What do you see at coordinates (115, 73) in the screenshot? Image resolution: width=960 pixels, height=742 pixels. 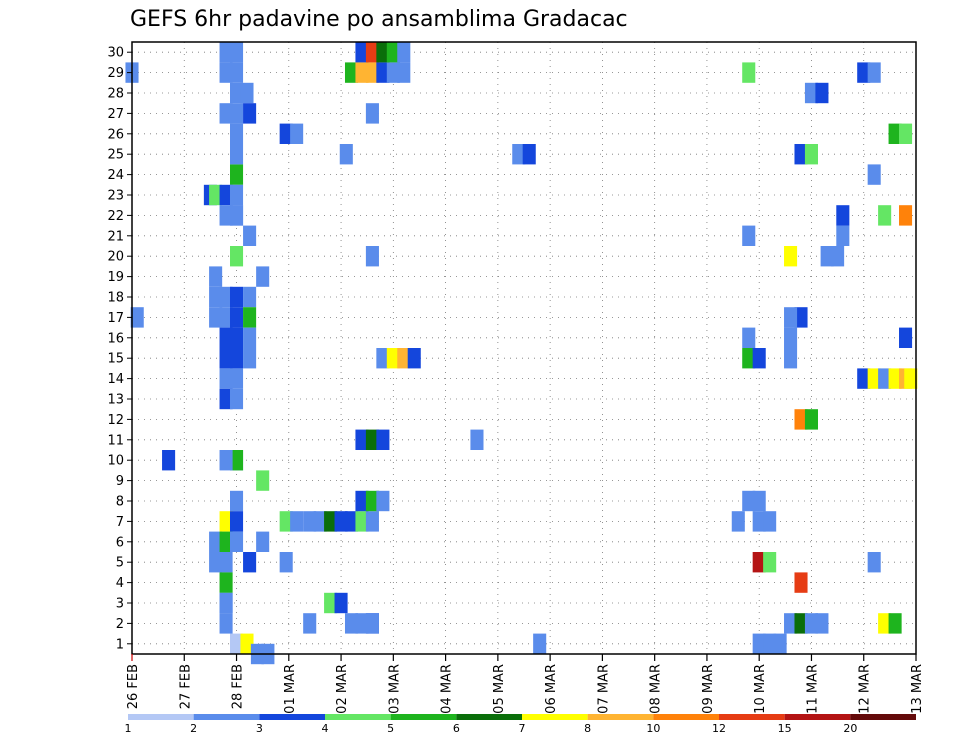 I see `y-tick-label: 29` at bounding box center [115, 73].